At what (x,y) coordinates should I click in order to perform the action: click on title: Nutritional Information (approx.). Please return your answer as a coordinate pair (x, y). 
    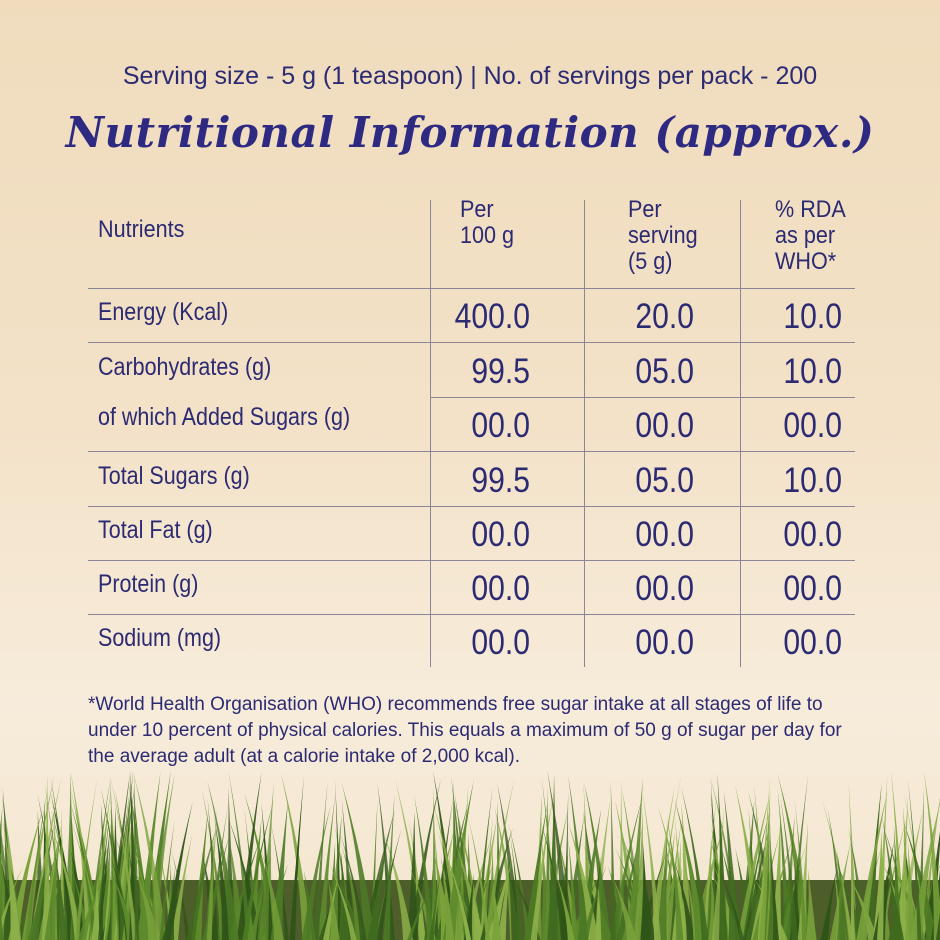
    Looking at the image, I should click on (470, 132).